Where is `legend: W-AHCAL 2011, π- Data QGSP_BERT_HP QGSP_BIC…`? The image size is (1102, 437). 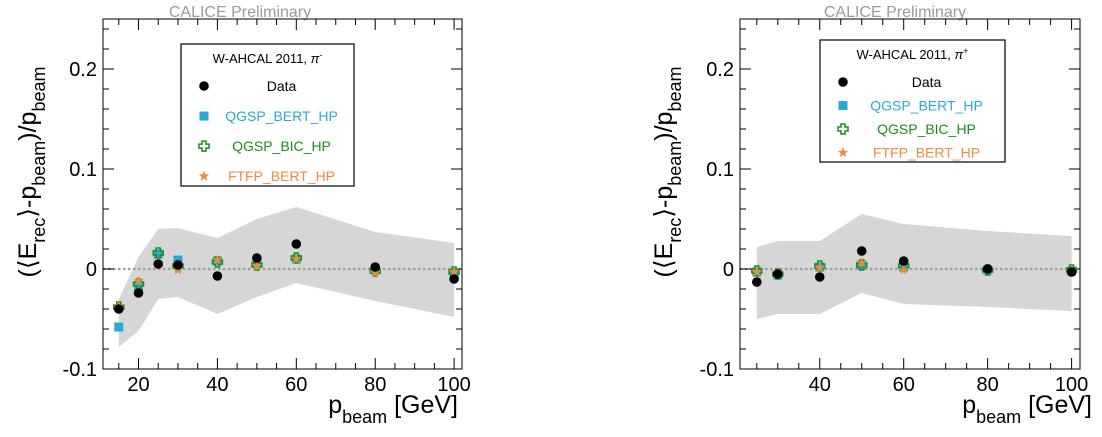 legend: W-AHCAL 2011, π- Data QGSP_BERT_HP QGSP_BIC… is located at coordinates (267, 115).